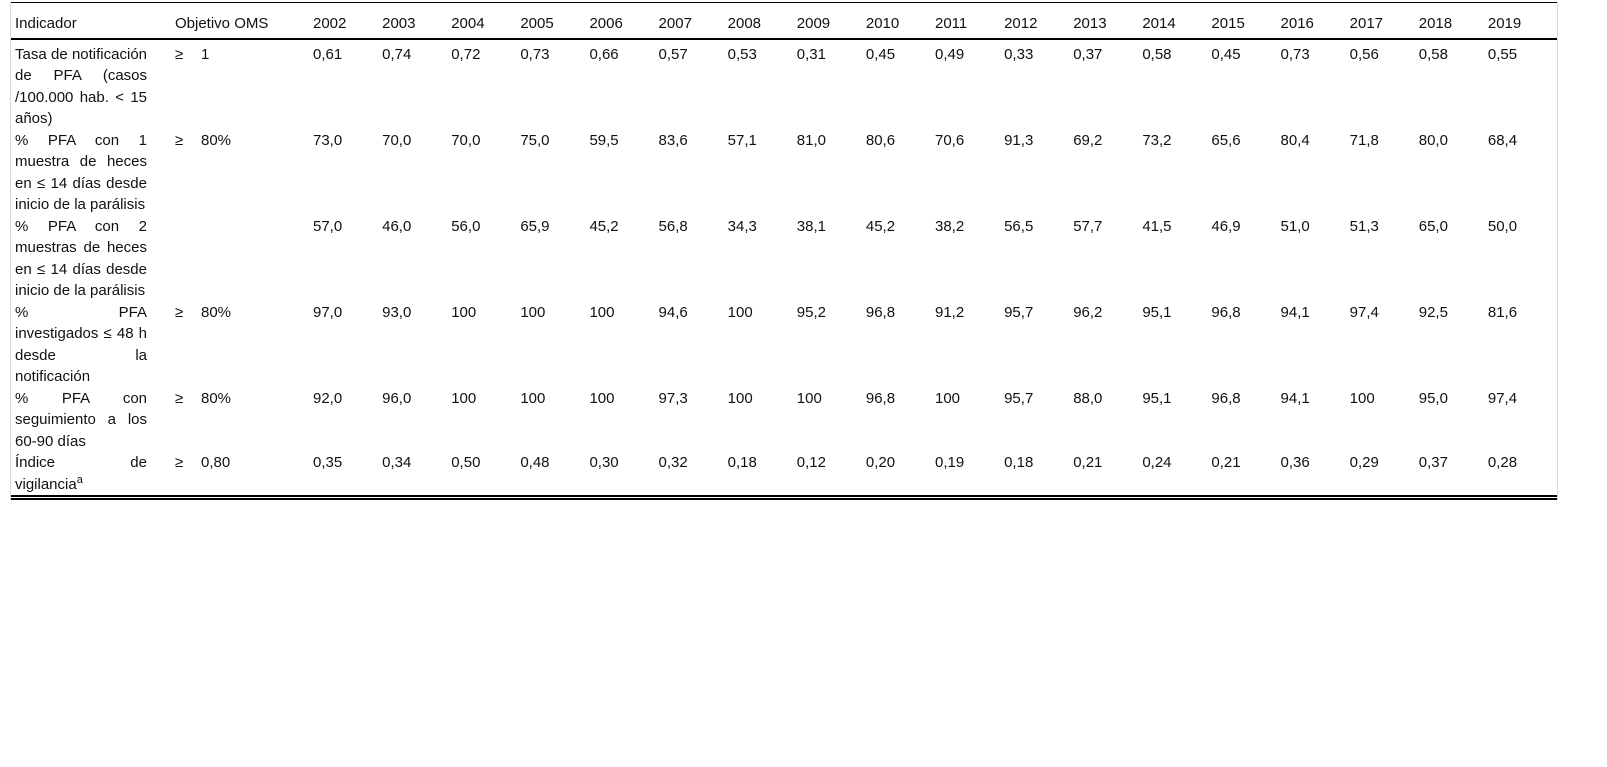  What do you see at coordinates (949, 140) in the screenshot?
I see `value-cell: 70,6` at bounding box center [949, 140].